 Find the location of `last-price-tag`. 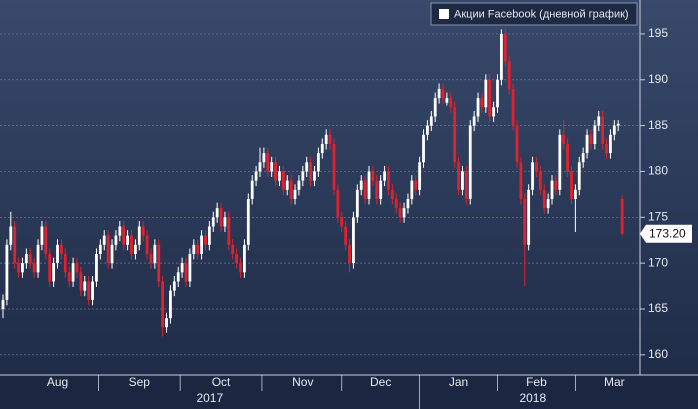

last-price-tag is located at coordinates (666, 233).